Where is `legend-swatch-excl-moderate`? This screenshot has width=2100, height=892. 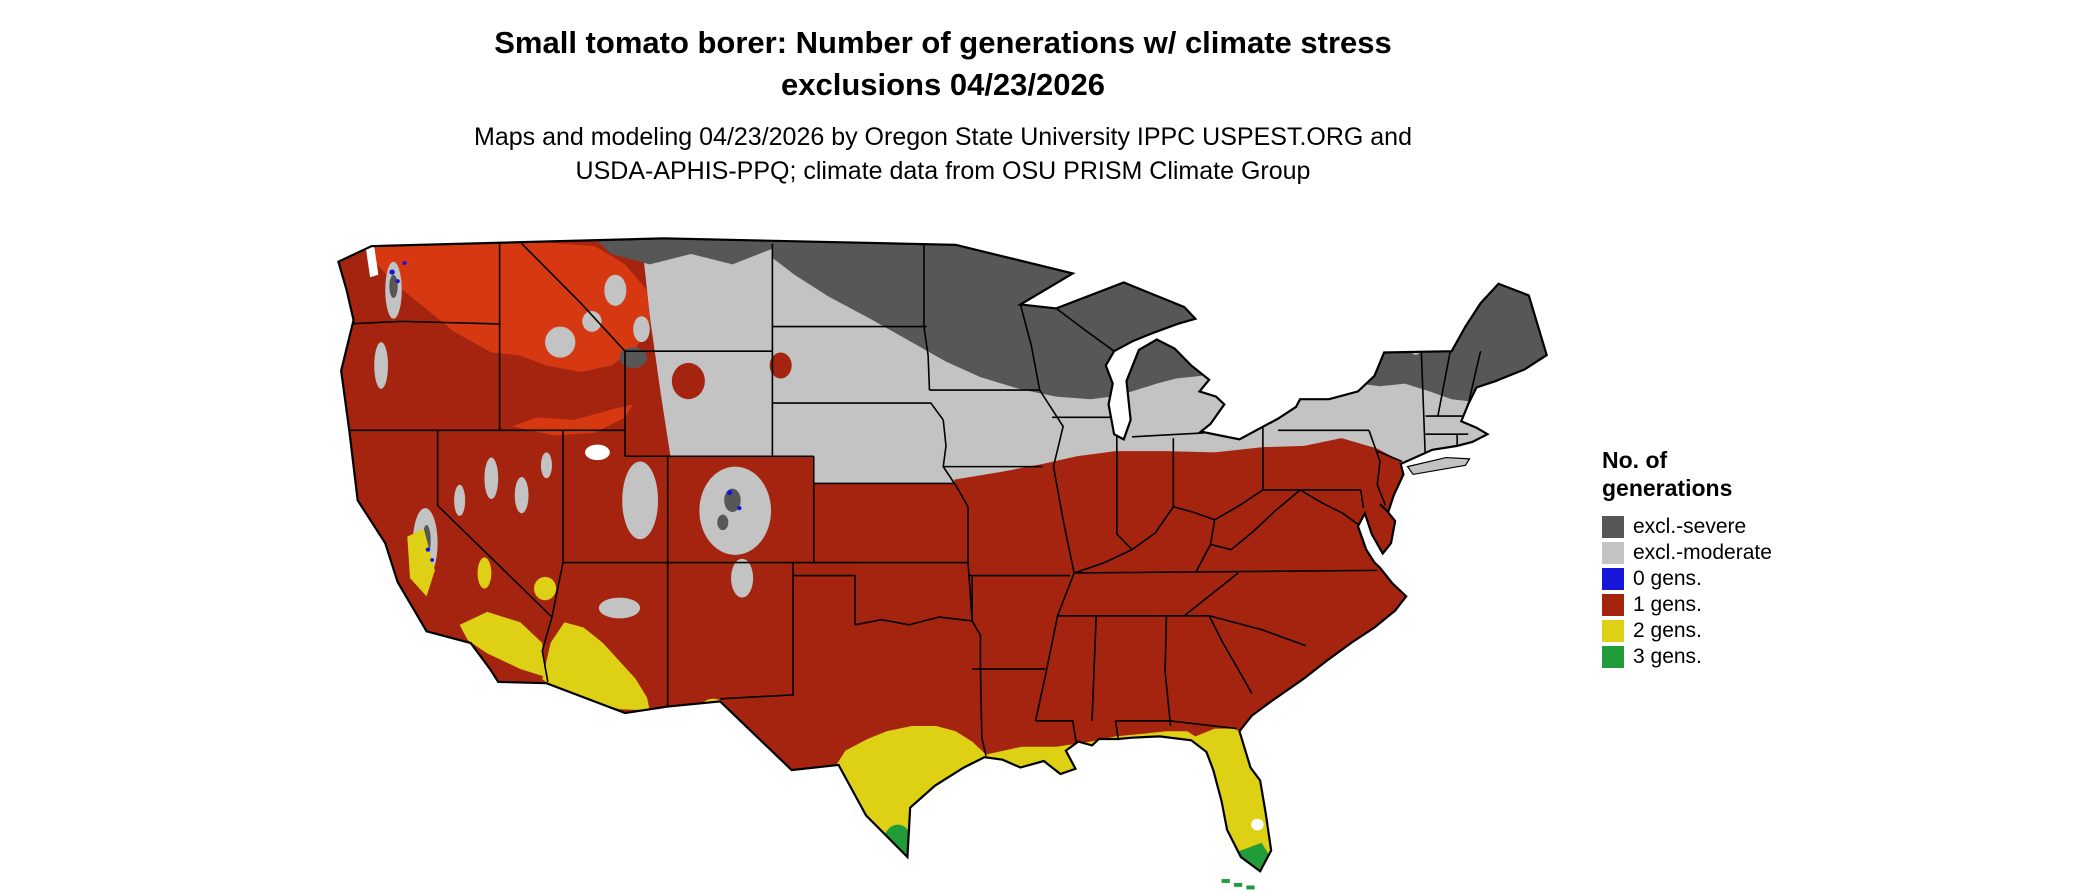
legend-swatch-excl-moderate is located at coordinates (1613, 553).